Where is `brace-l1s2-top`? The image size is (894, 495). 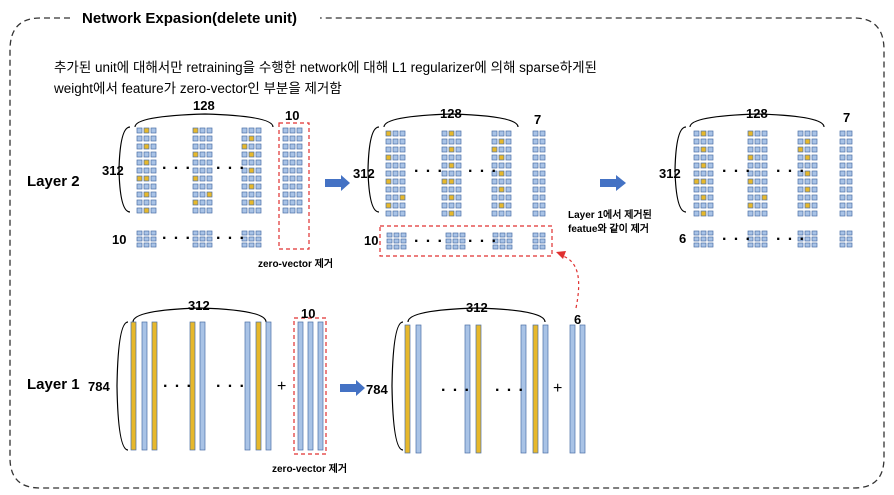 brace-l1s2-top is located at coordinates (476, 315).